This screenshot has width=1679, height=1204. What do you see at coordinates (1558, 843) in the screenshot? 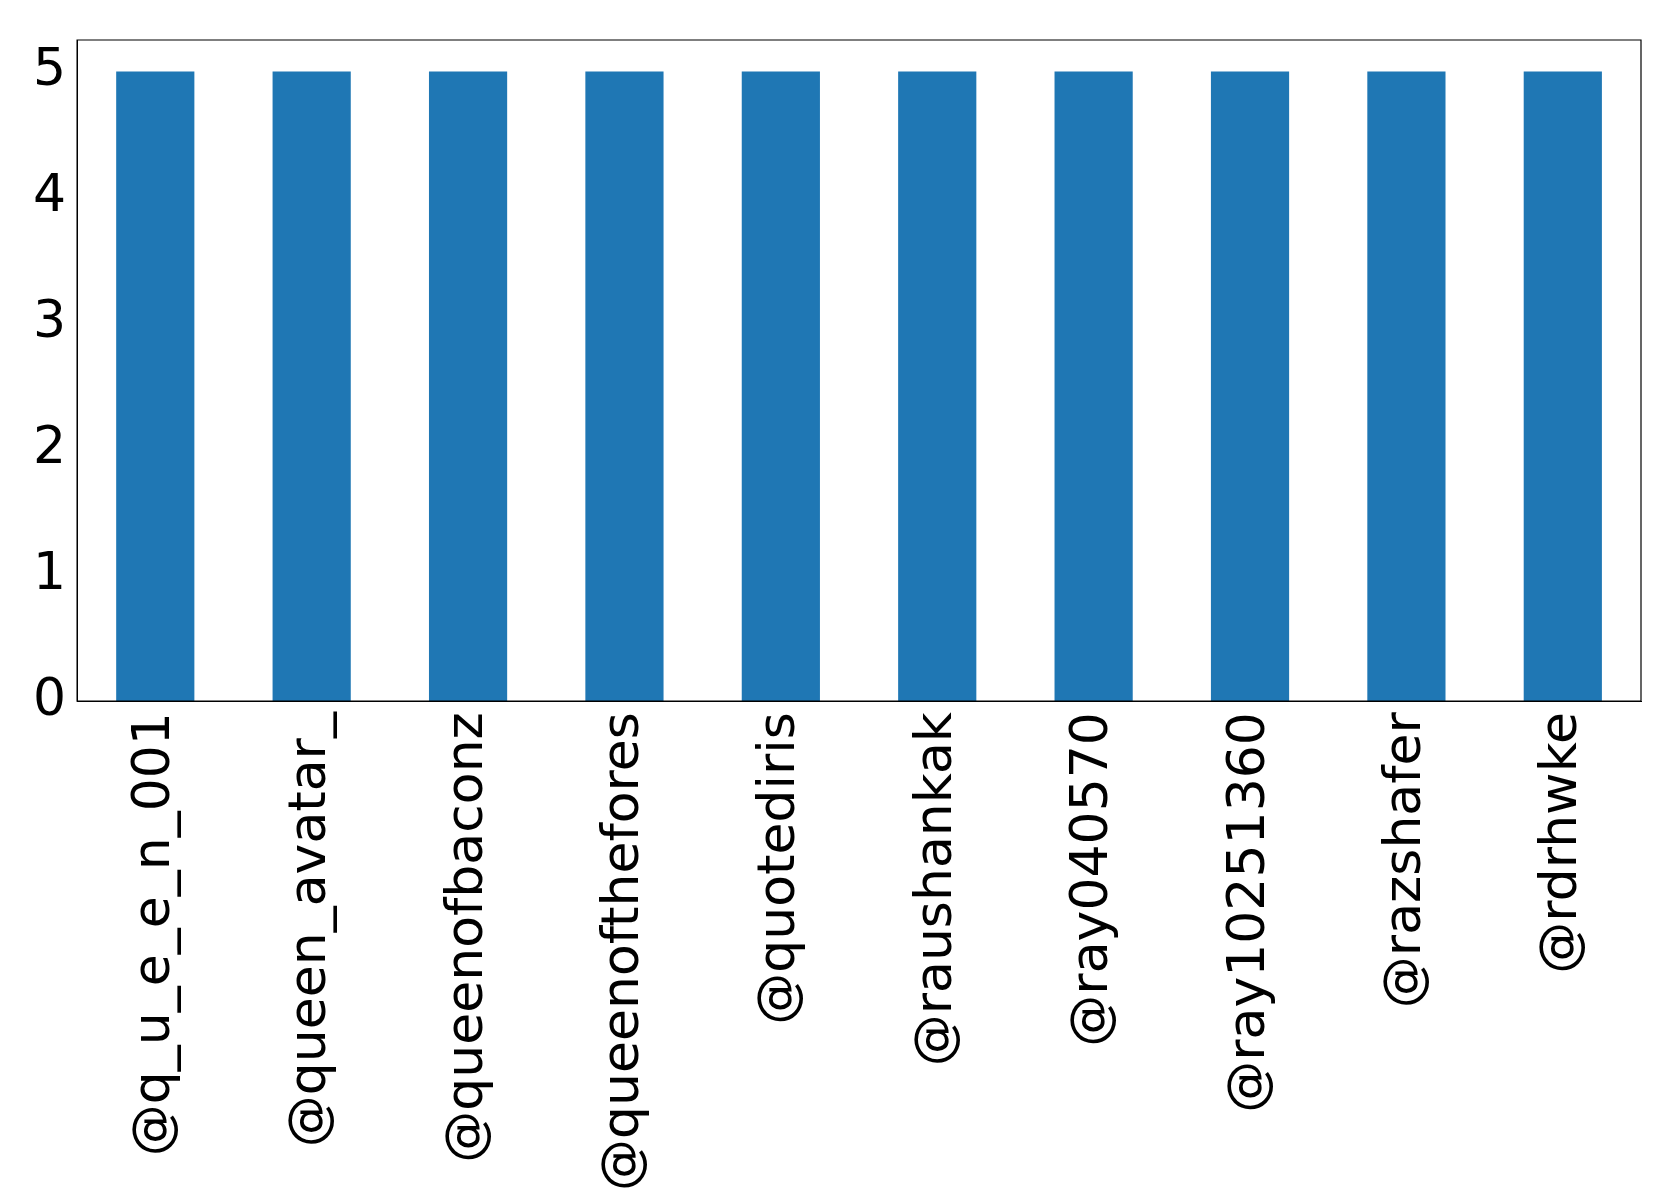
I see `x-tick-label: @rdrhwke` at bounding box center [1558, 843].